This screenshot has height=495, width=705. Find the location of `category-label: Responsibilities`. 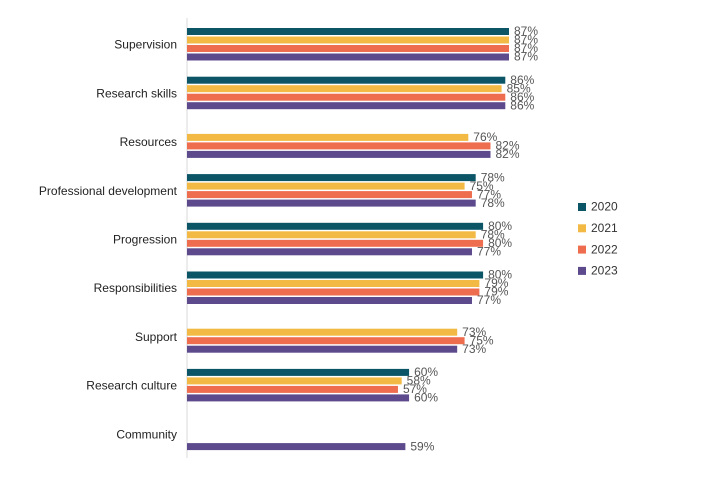

category-label: Responsibilities is located at coordinates (135, 288).